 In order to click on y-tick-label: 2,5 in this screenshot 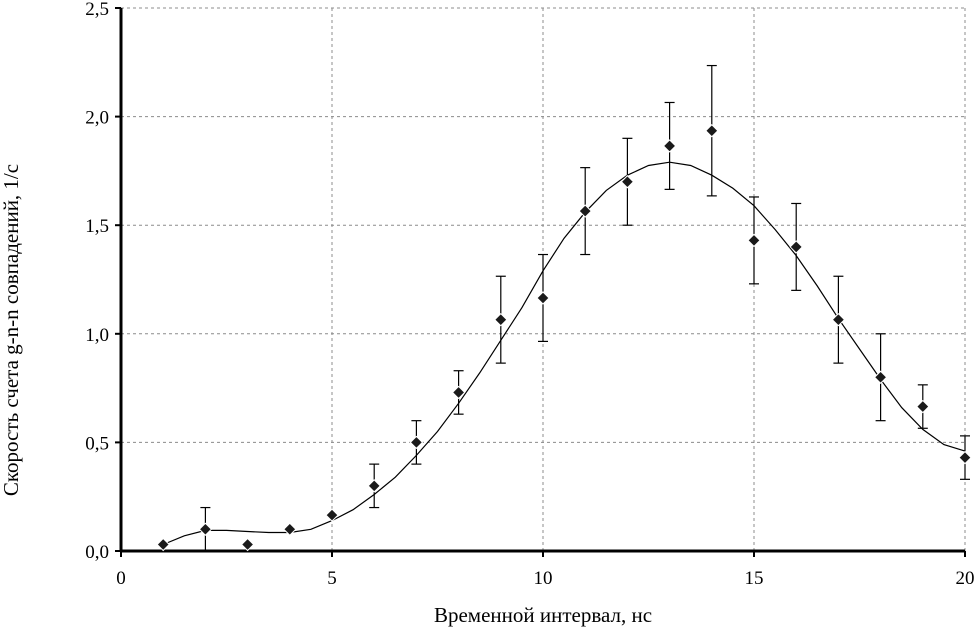, I will do `click(97, 10)`.